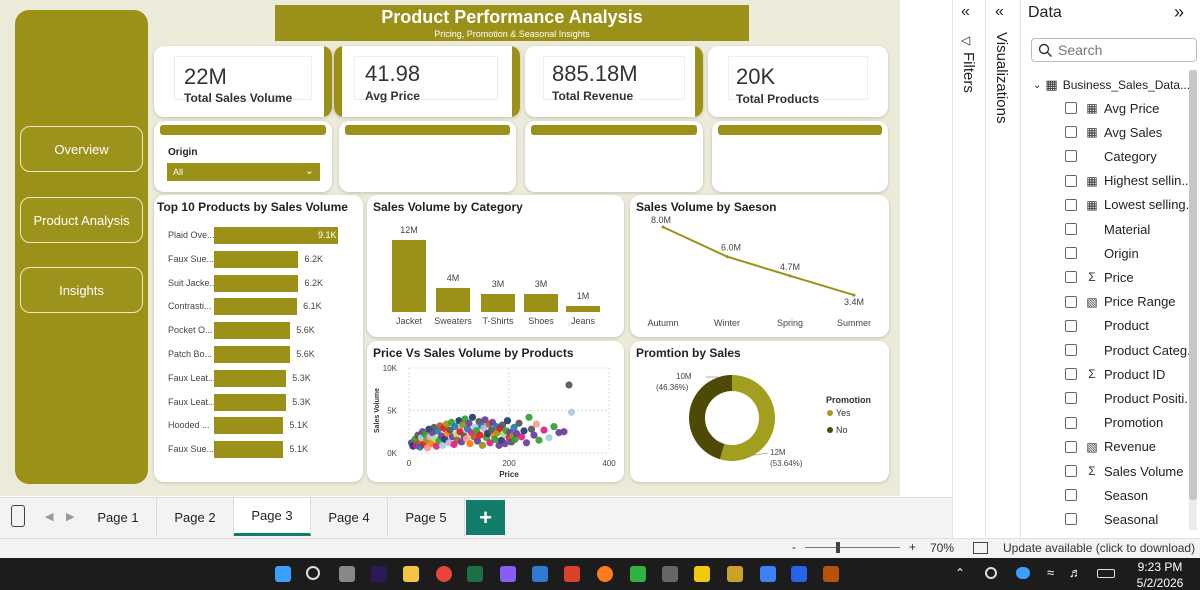 The width and height of the screenshot is (1200, 590). Describe the element at coordinates (18, 516) in the screenshot. I see `mobile-layout-icon` at that location.